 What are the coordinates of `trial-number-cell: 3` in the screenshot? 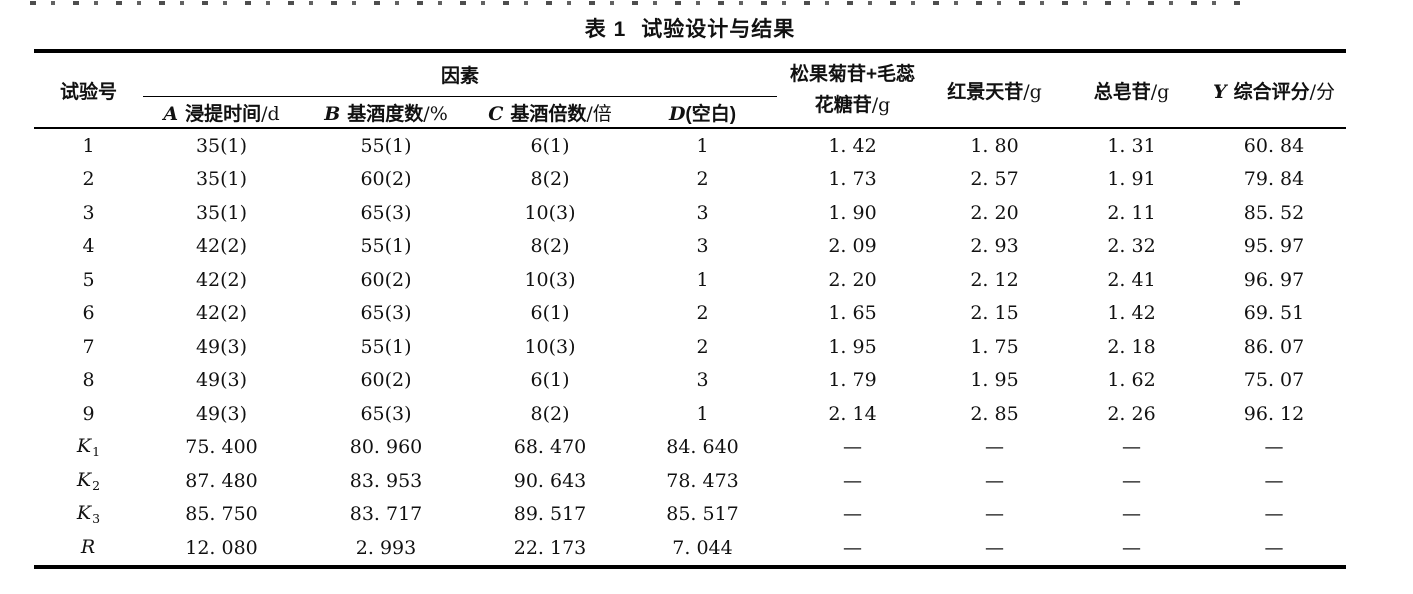 It's located at (88, 212).